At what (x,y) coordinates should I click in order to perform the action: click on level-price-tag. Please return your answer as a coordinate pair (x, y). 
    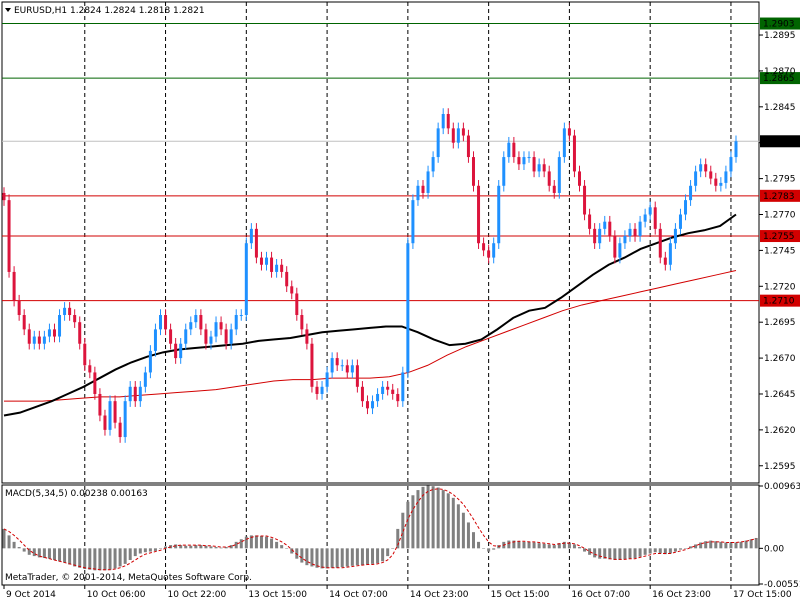
    Looking at the image, I should click on (780, 236).